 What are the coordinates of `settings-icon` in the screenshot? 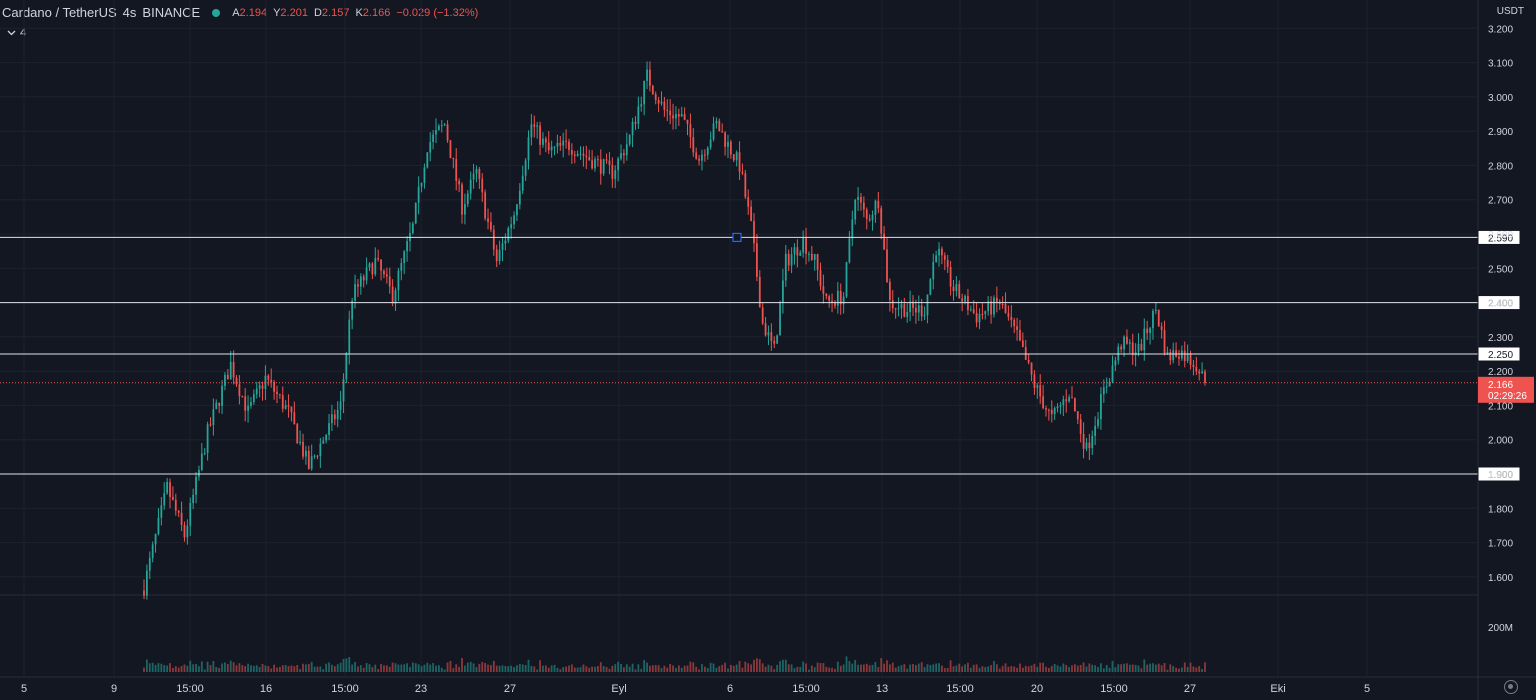 It's located at (1511, 687).